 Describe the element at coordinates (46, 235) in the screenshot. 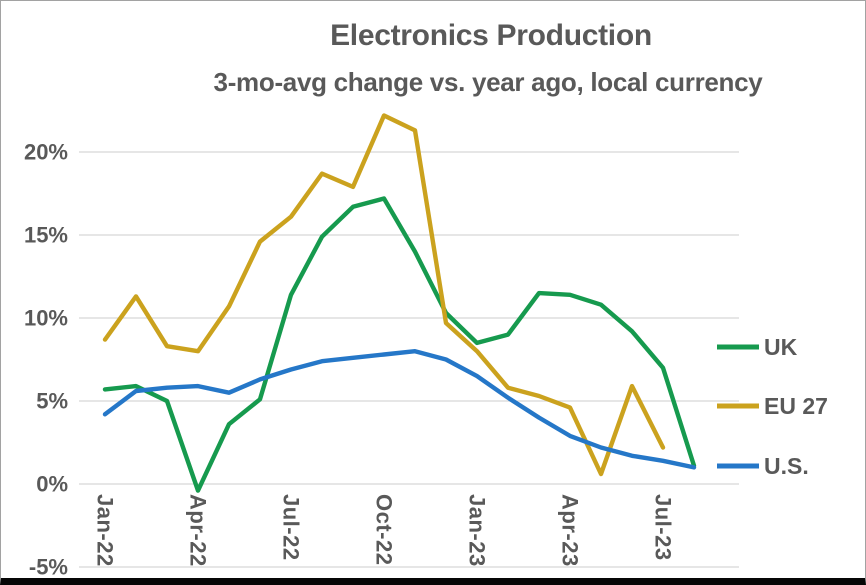

I see `y-tick-15%: 15%` at that location.